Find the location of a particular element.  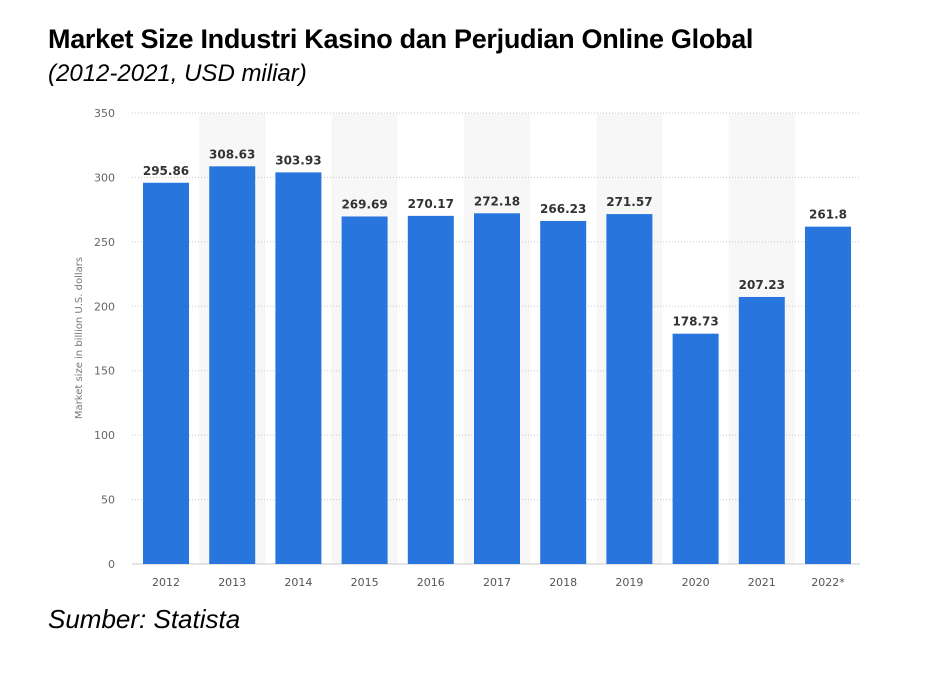

x-tick-label: 2018 is located at coordinates (563, 582).